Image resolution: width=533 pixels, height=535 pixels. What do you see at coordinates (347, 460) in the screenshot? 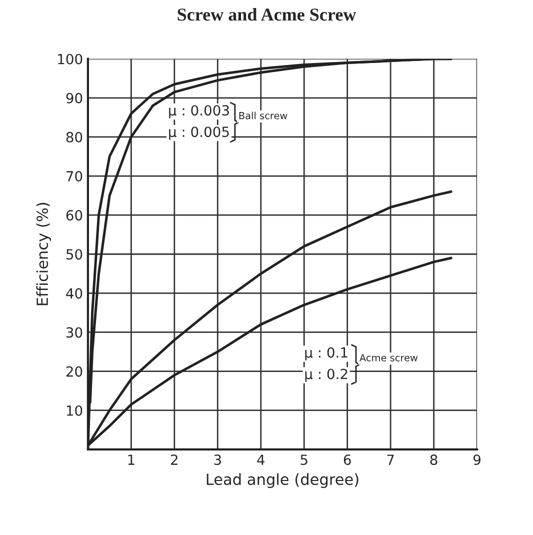
I see `x-tick-label: 6` at bounding box center [347, 460].